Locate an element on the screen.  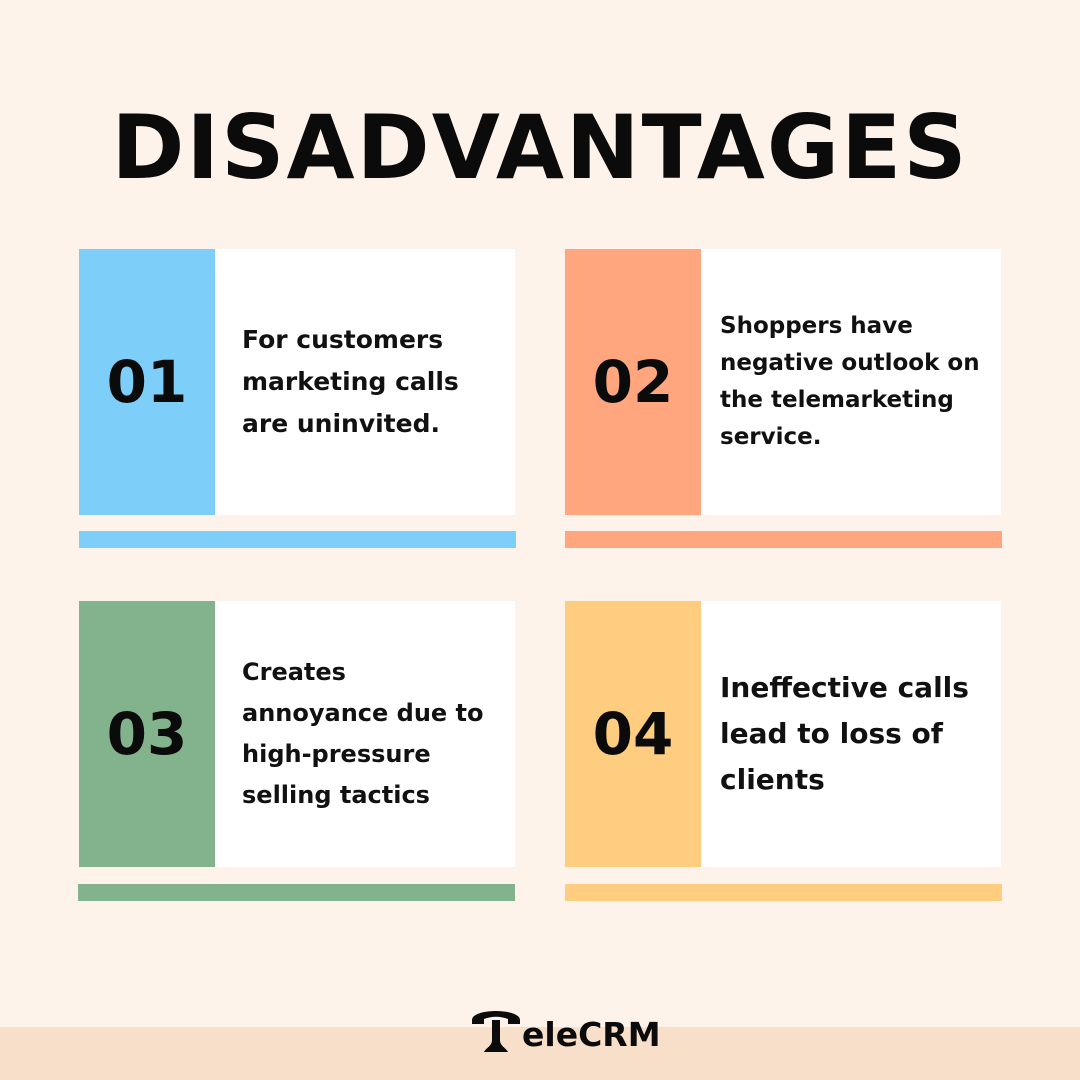
card-number: 02 is located at coordinates (633, 382).